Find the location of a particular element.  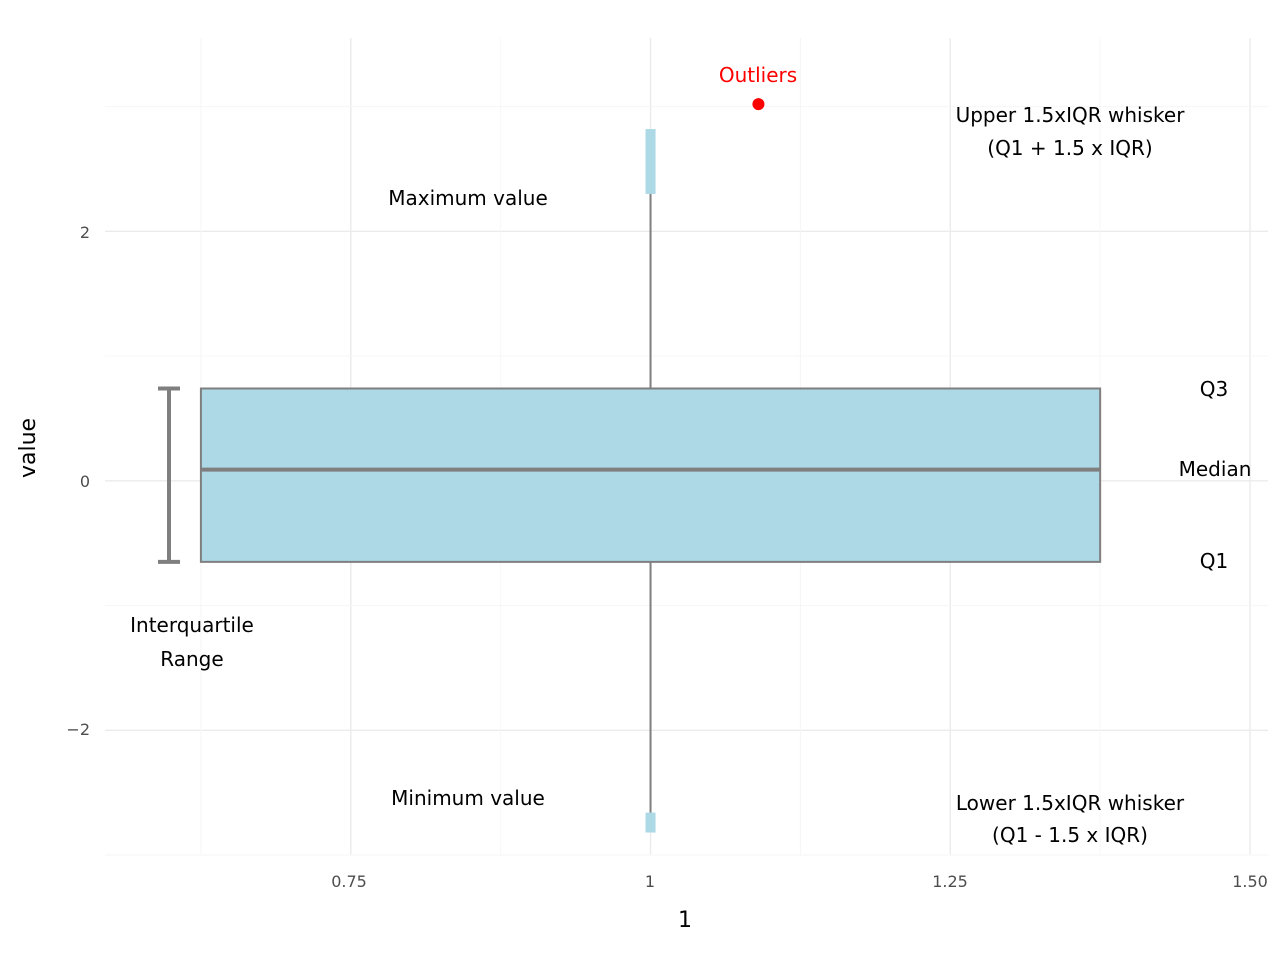

y-tick-label: 2 is located at coordinates (85, 232).